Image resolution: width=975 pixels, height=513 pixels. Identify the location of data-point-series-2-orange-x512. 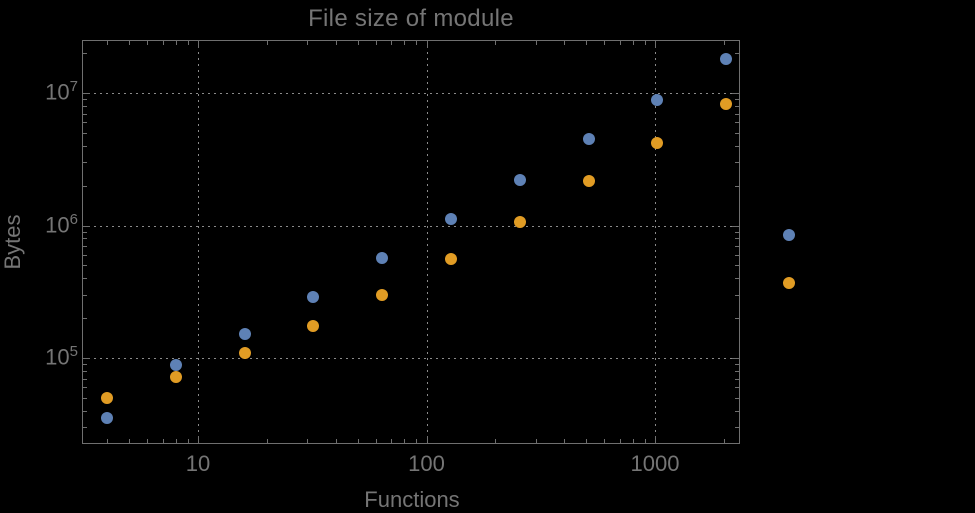
(588, 181).